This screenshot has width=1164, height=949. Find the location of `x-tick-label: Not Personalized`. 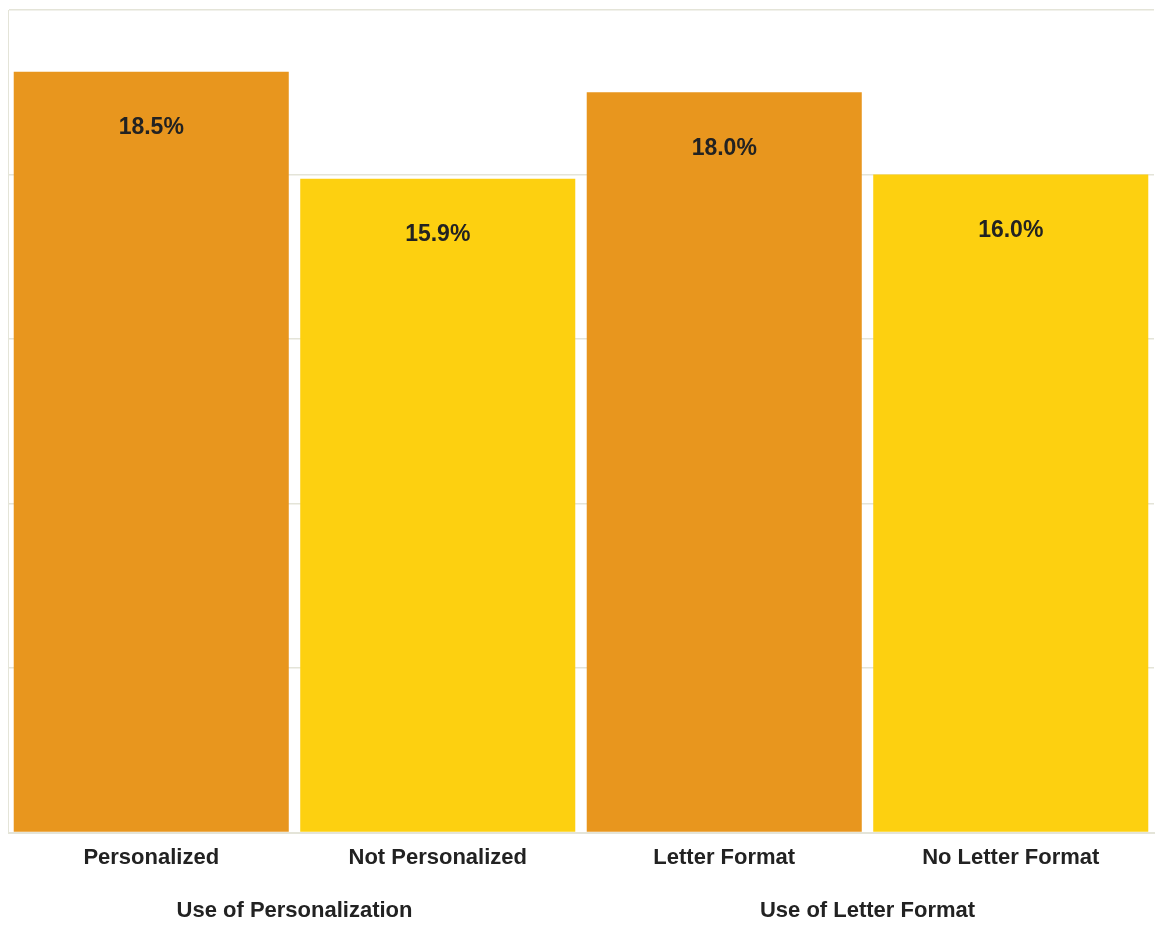

x-tick-label: Not Personalized is located at coordinates (437, 856).